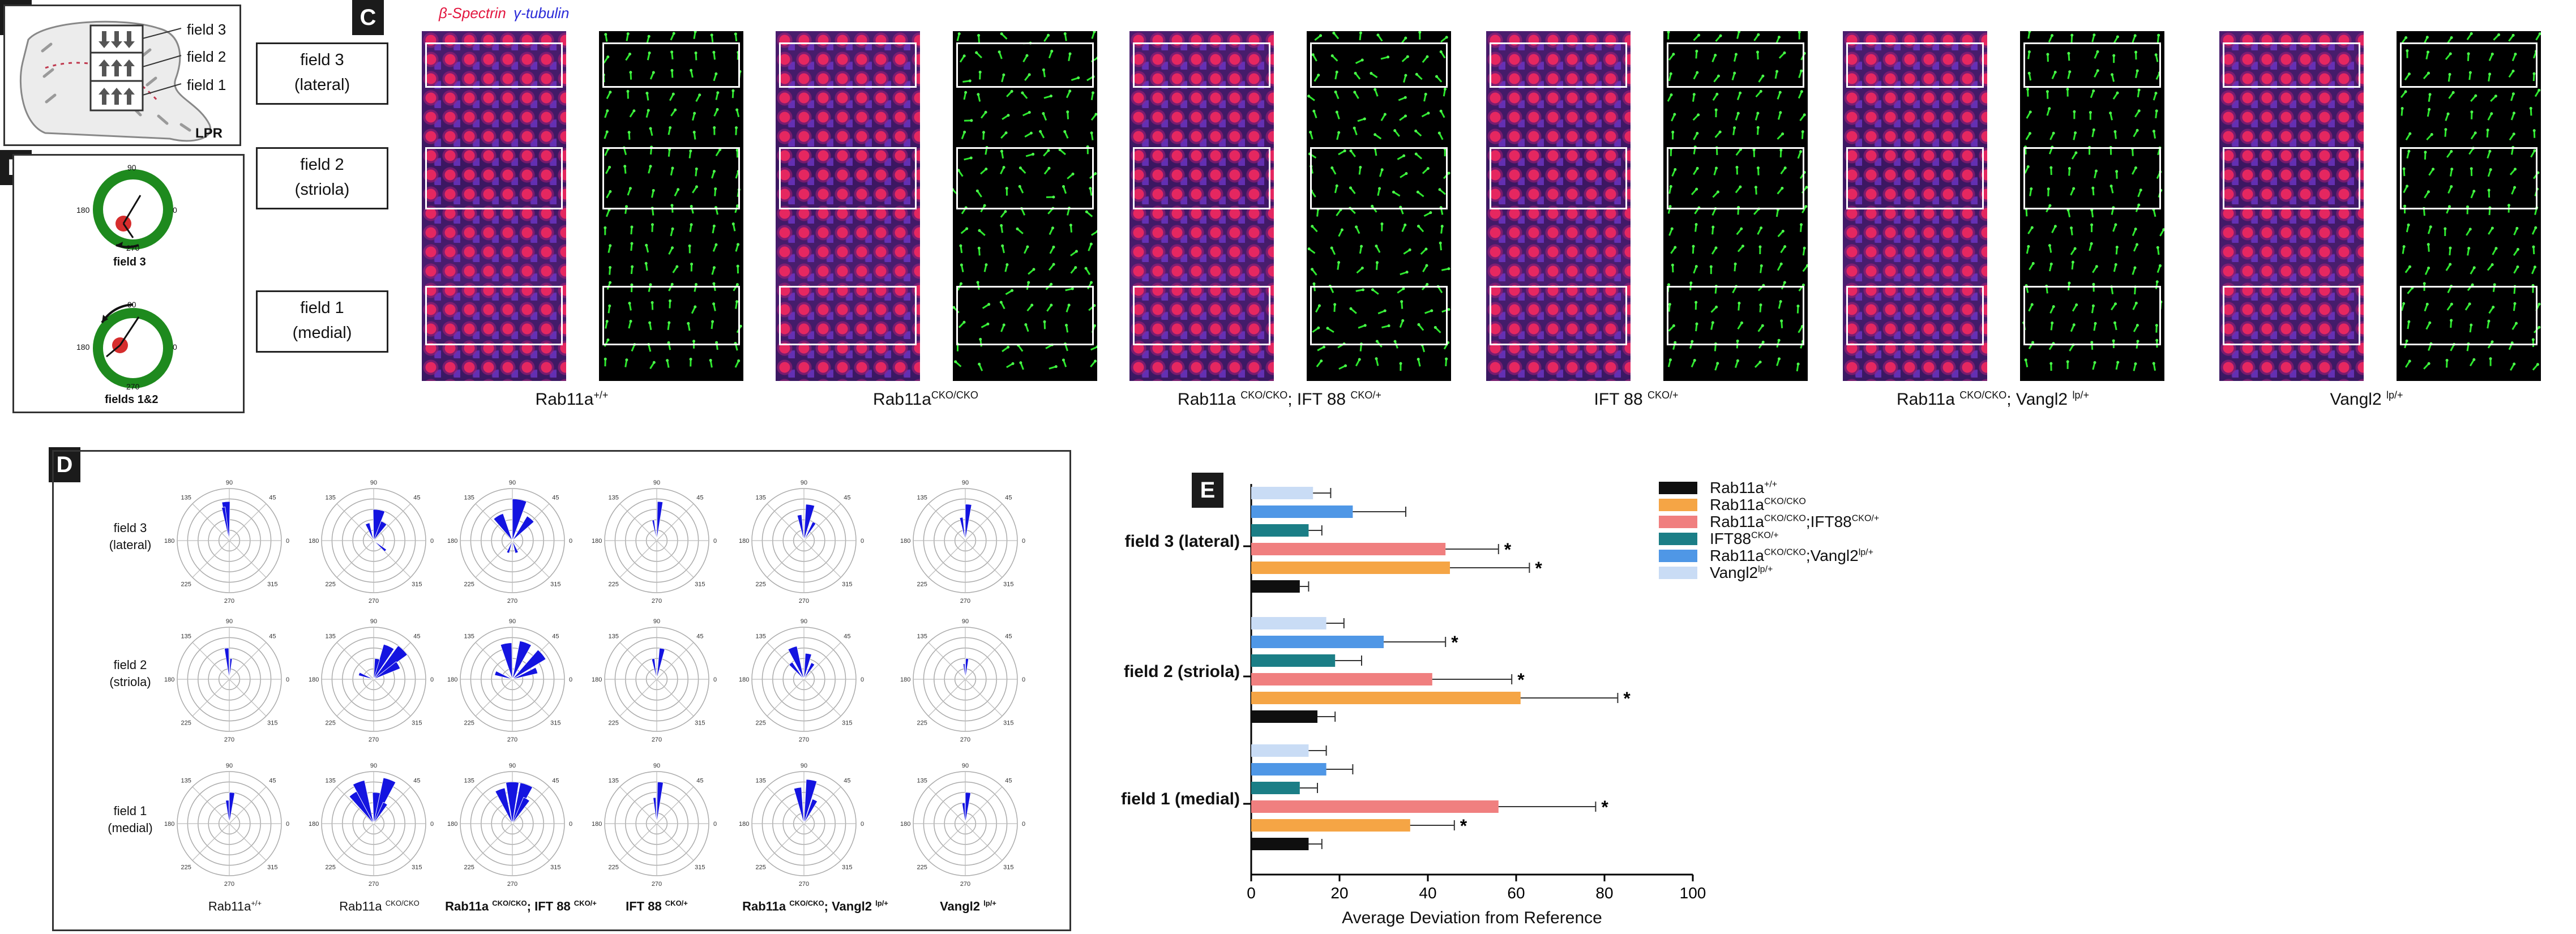 This screenshot has width=2576, height=934. I want to click on rose-plot-r3-c2: 90 45 0 315 270 225 180 135, so click(371, 825).